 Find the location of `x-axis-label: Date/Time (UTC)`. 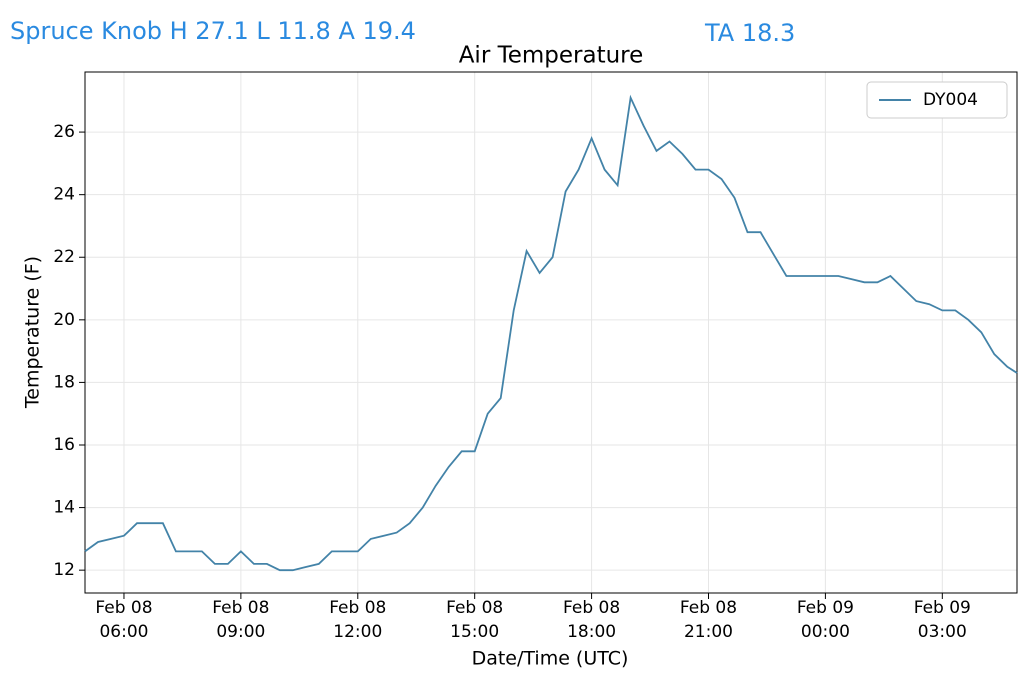

x-axis-label: Date/Time (UTC) is located at coordinates (550, 659).